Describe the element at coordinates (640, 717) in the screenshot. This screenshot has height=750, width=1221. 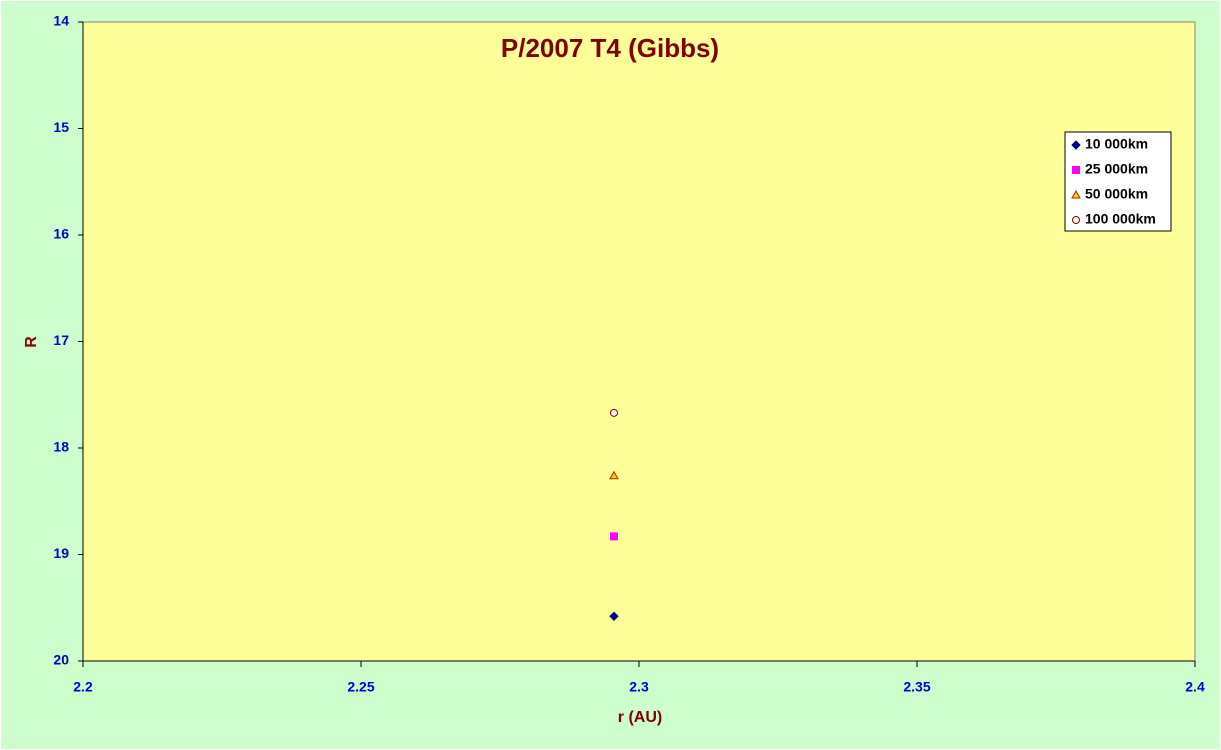
I see `x-axis-title: r (AU)` at that location.